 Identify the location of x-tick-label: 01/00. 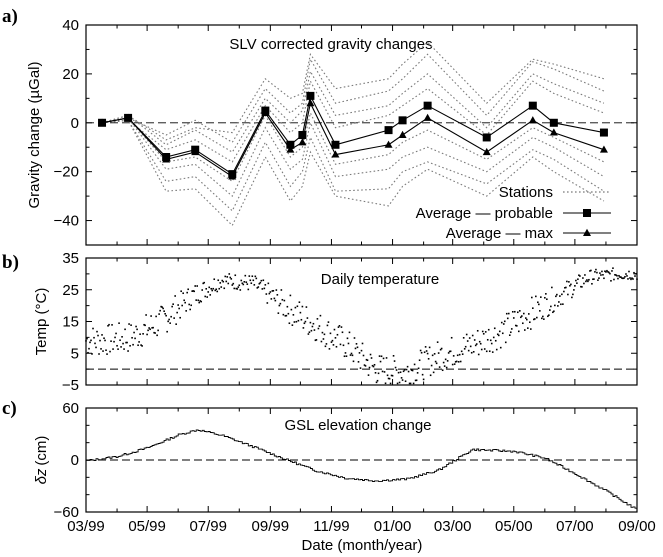
(393, 526).